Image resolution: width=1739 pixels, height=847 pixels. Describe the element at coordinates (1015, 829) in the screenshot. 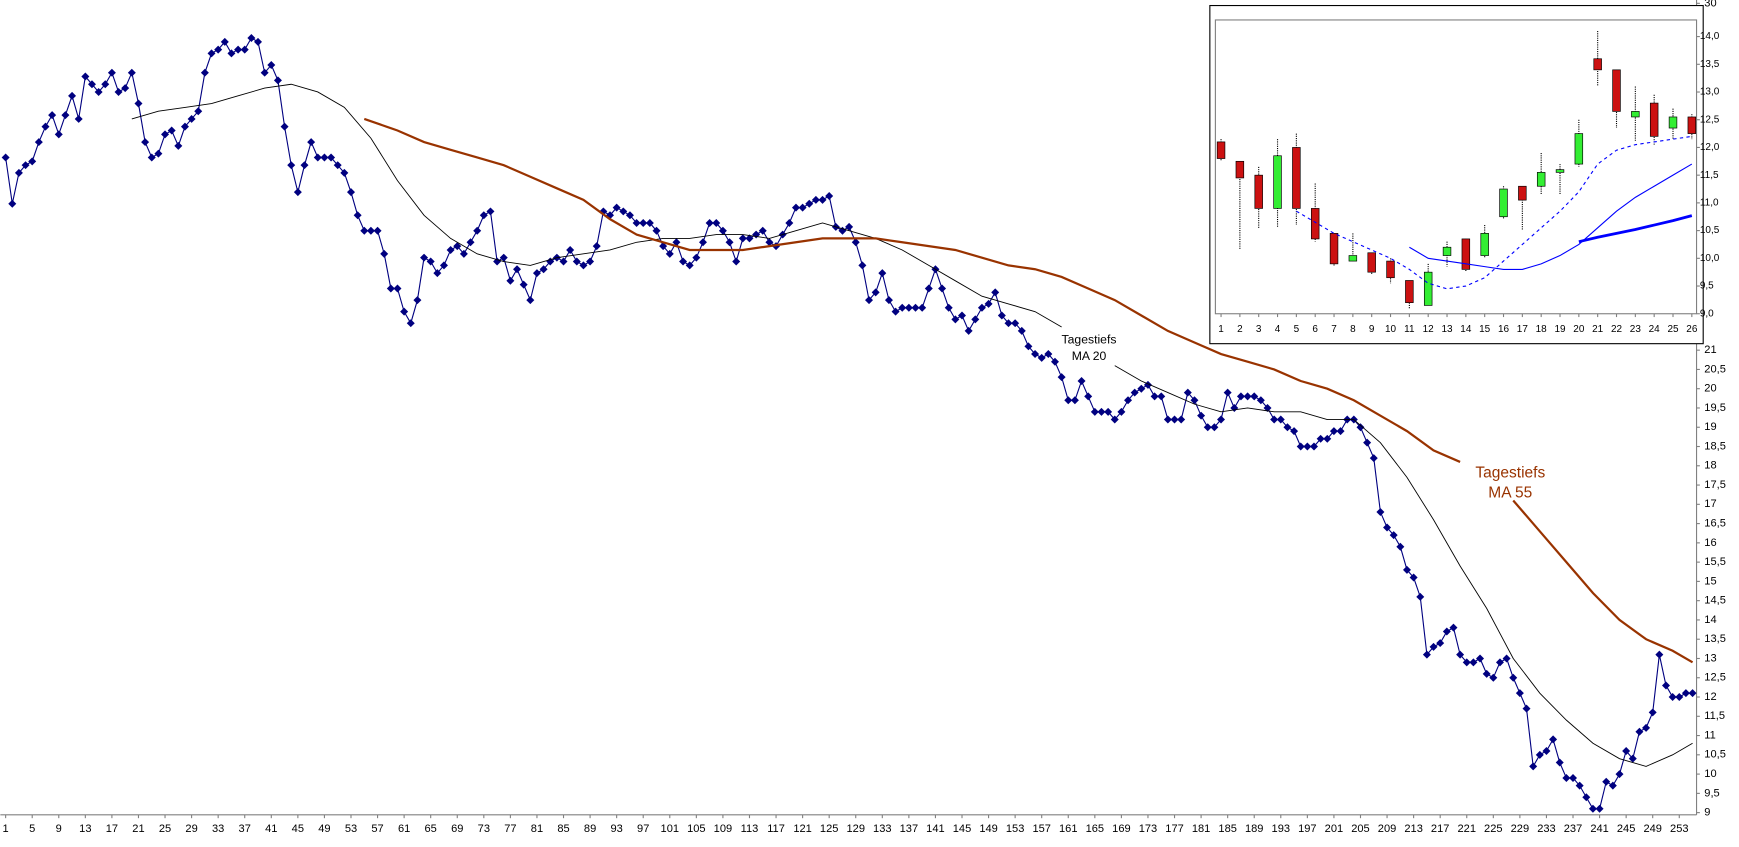

I see `x-tick-label: 153` at that location.